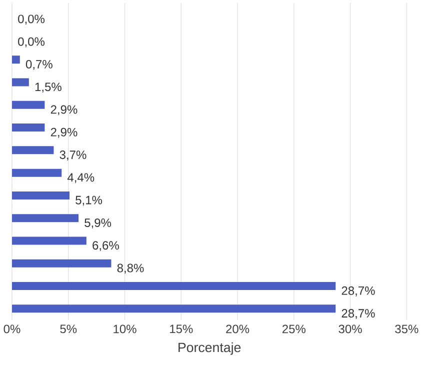  What do you see at coordinates (98, 223) in the screenshot?
I see `data-label: 5,9%` at bounding box center [98, 223].